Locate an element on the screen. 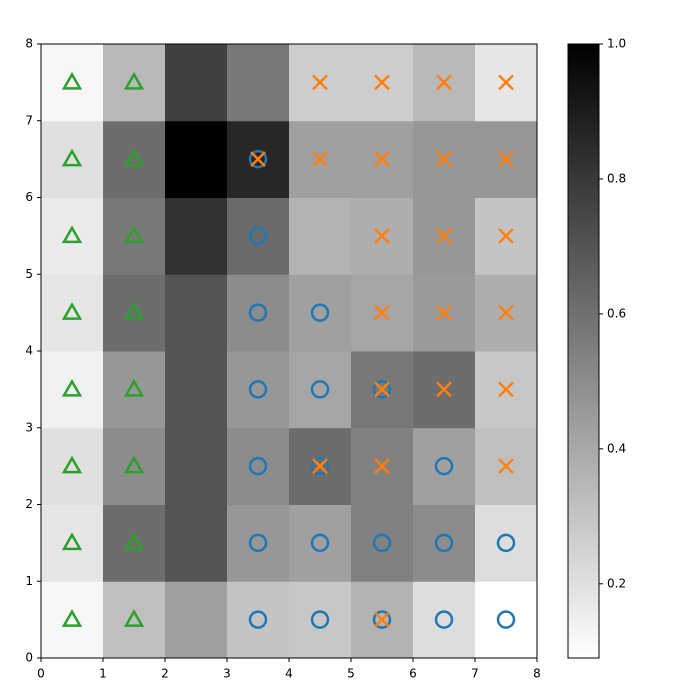 Image resolution: width=676 pixels, height=690 pixels. y-tick-label: 0 is located at coordinates (29, 658).